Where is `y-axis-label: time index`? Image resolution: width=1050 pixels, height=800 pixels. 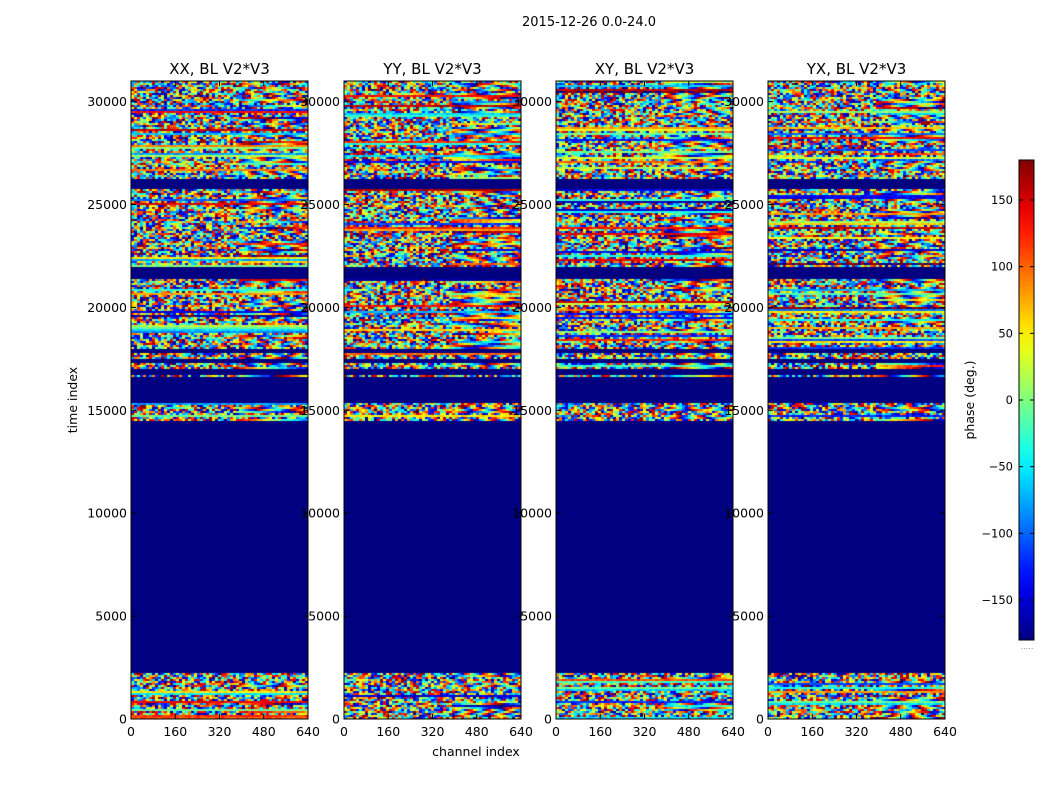
y-axis-label: time index is located at coordinates (72, 400).